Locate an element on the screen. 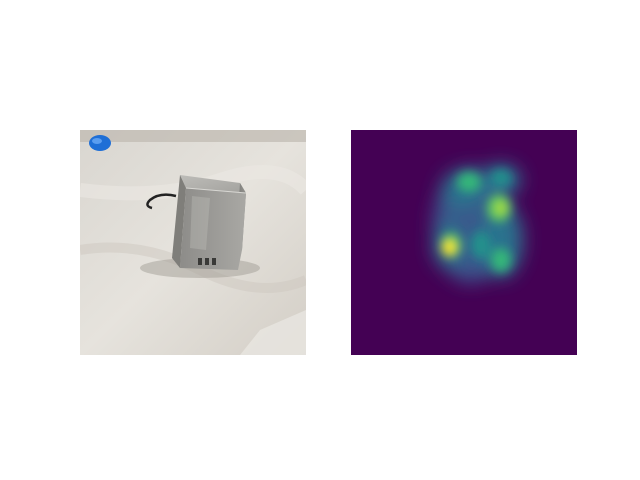 The image size is (640, 480). metal-device is located at coordinates (200, 226).